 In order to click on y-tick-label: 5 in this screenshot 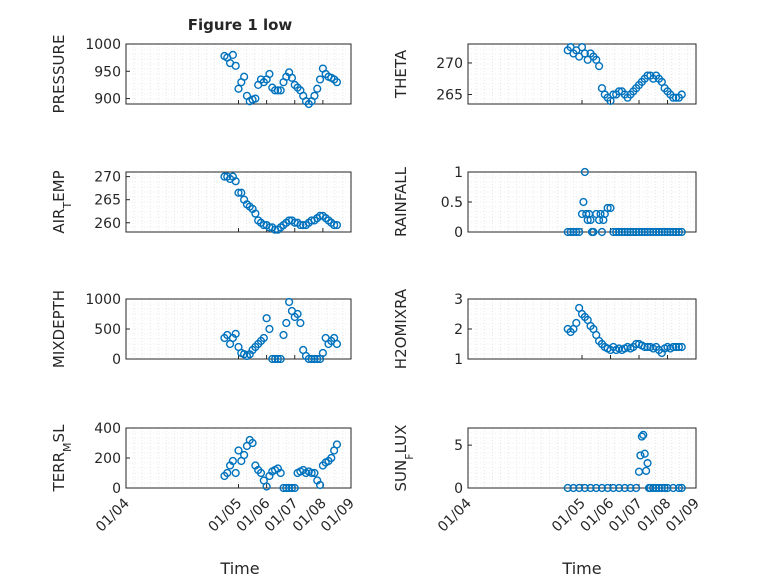, I will do `click(458, 446)`.